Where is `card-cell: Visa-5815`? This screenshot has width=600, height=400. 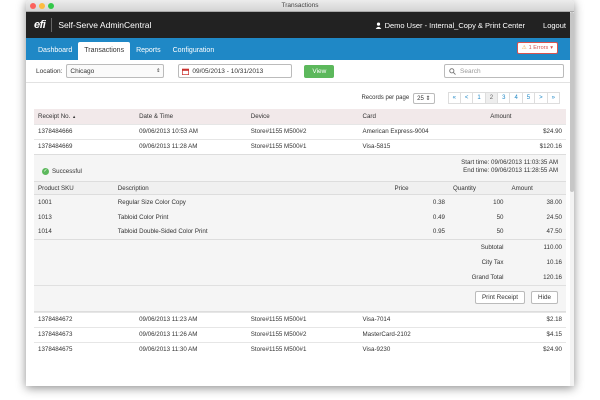
card-cell: Visa-5815 is located at coordinates (422, 146).